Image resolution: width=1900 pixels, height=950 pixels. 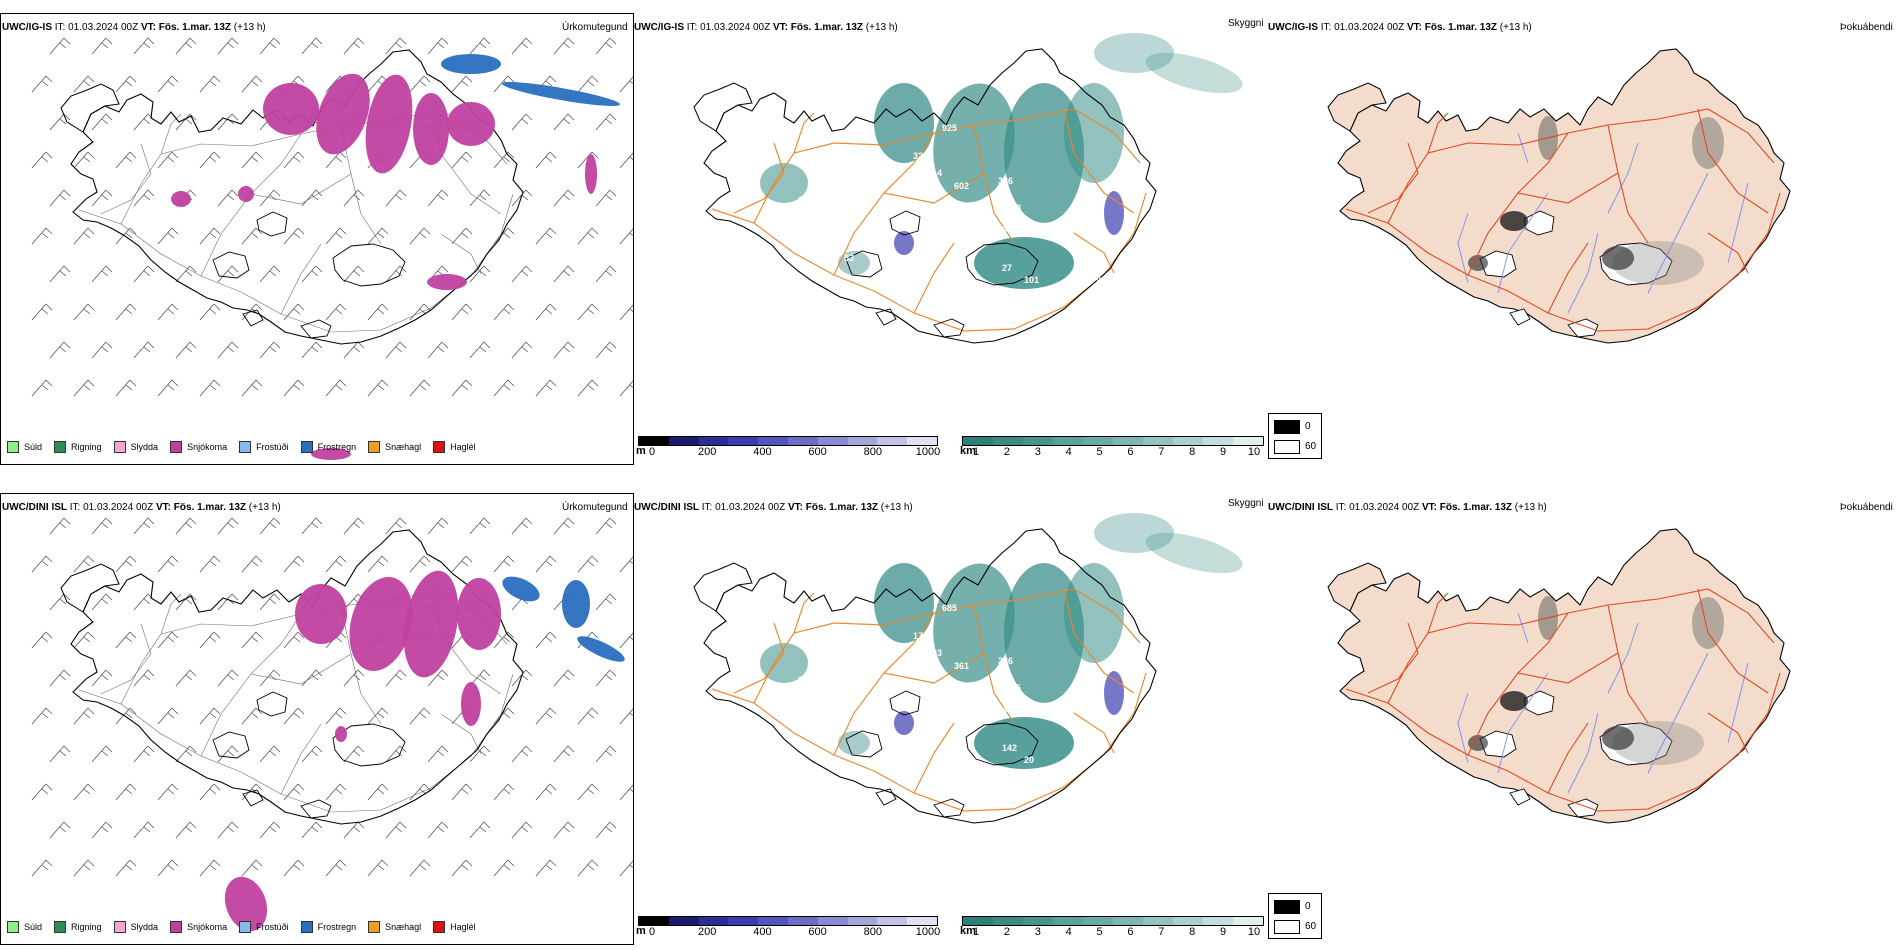 What do you see at coordinates (1866, 27) in the screenshot?
I see `panel-title-fog-row1: Þokuábendi` at bounding box center [1866, 27].